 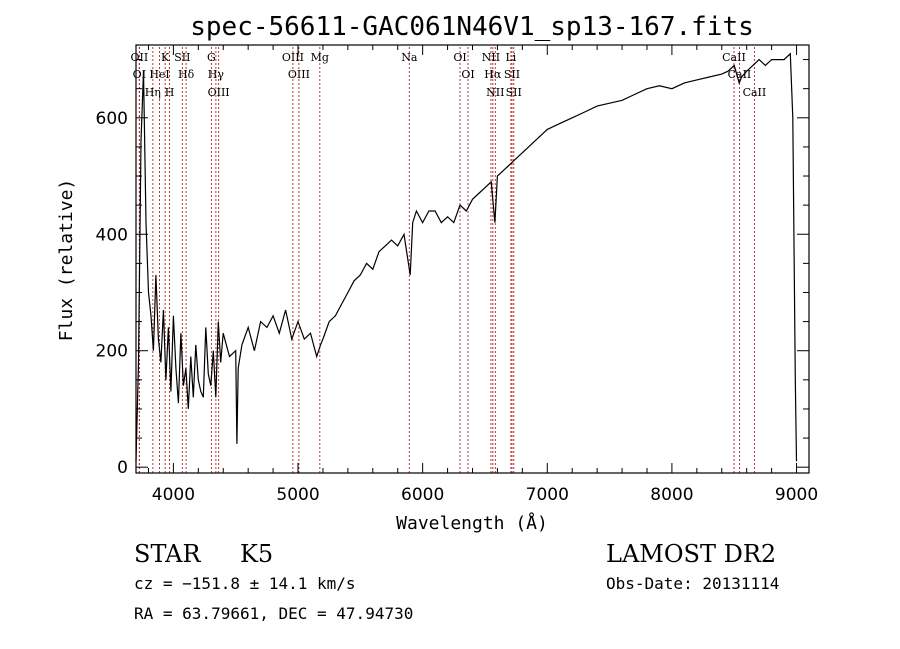 I want to click on line-marker-label: G, so click(x=211, y=57).